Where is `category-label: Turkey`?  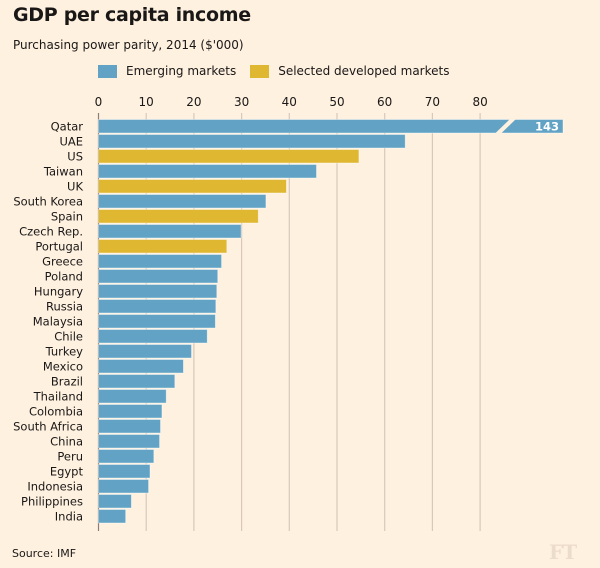 category-label: Turkey is located at coordinates (64, 352).